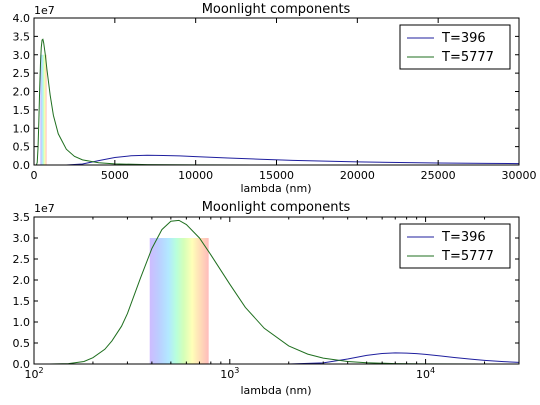 This screenshot has height=405, width=540. I want to click on x-tick-label: 10³, so click(229, 373).